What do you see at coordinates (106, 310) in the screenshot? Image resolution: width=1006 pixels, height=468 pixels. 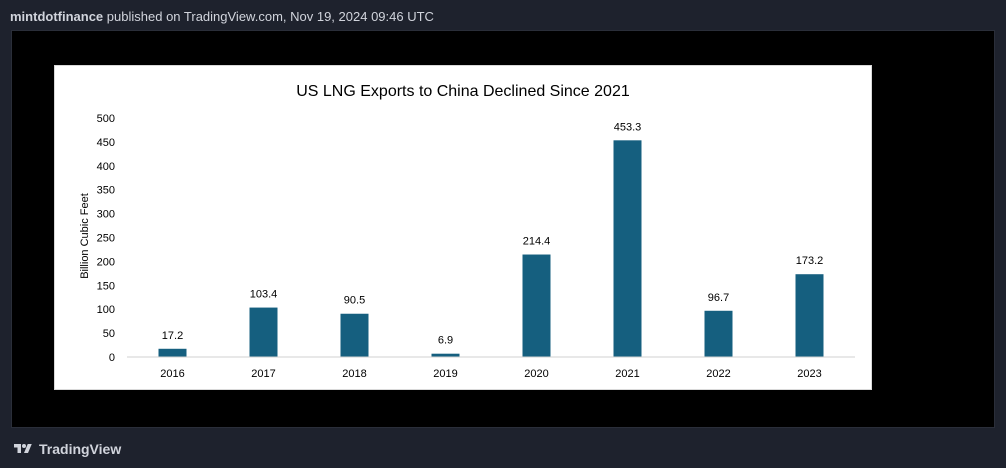 I see `y-tick-label: 100` at bounding box center [106, 310].